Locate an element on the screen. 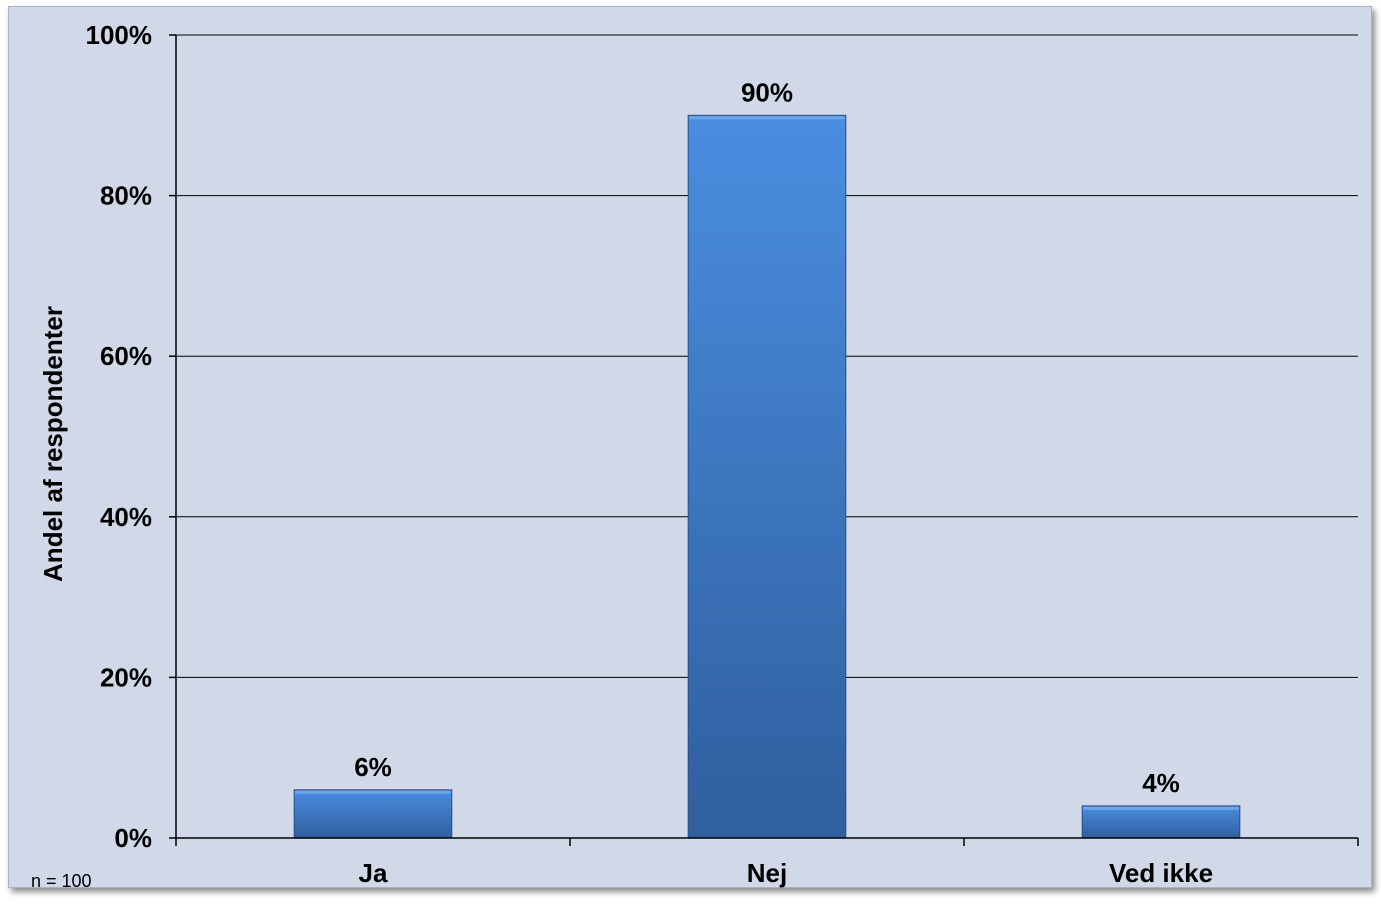  data-label: 90% is located at coordinates (767, 92).